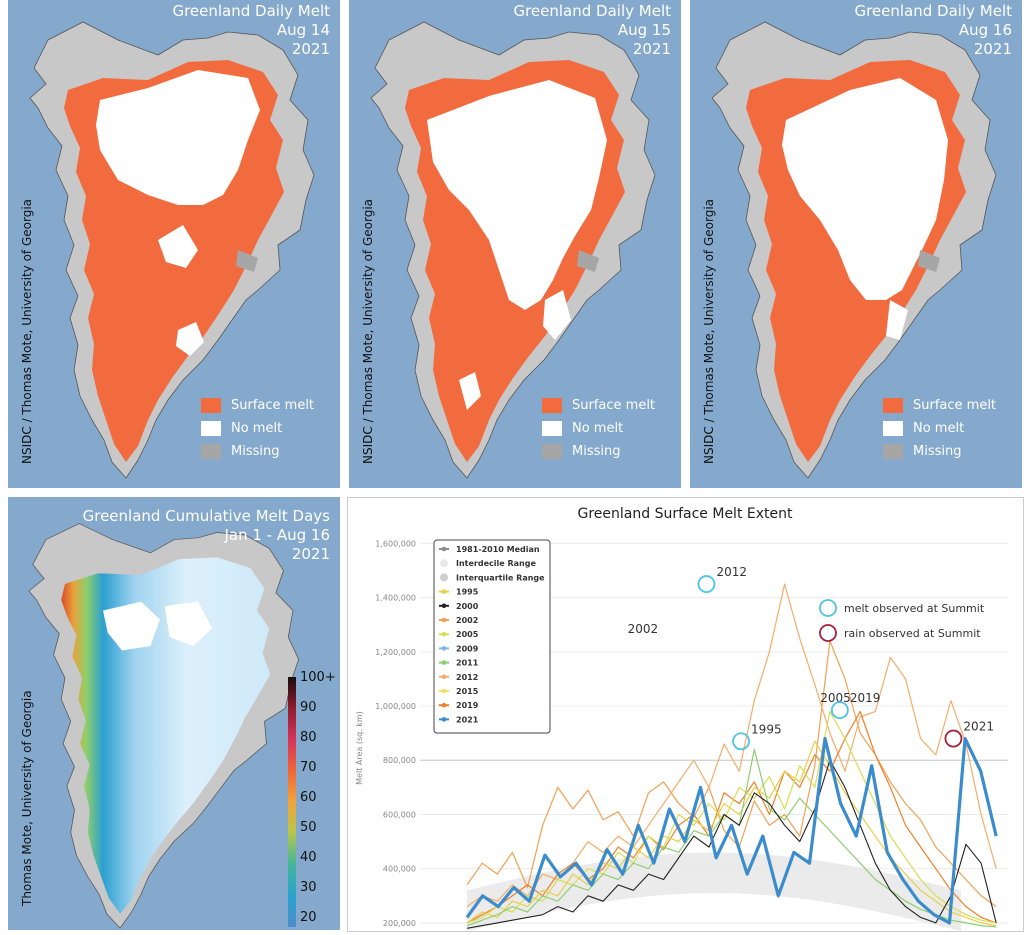 The height and width of the screenshot is (935, 1024). What do you see at coordinates (467, 648) in the screenshot?
I see `legend-label: 2009` at bounding box center [467, 648].